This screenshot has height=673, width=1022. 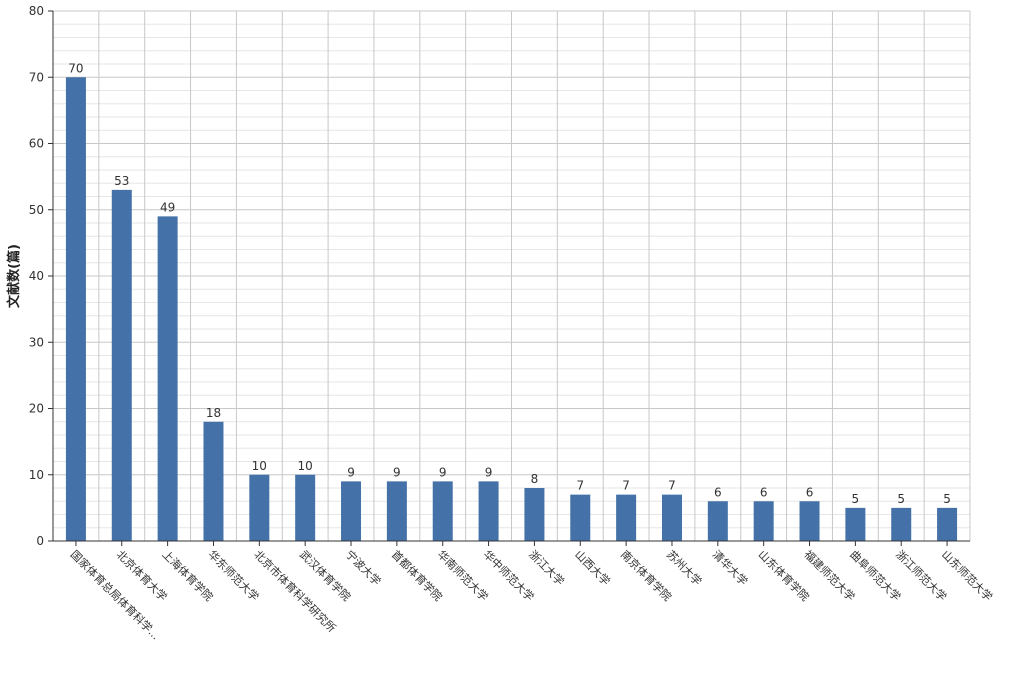 What do you see at coordinates (75, 68) in the screenshot?
I see `bar-value-label: 70` at bounding box center [75, 68].